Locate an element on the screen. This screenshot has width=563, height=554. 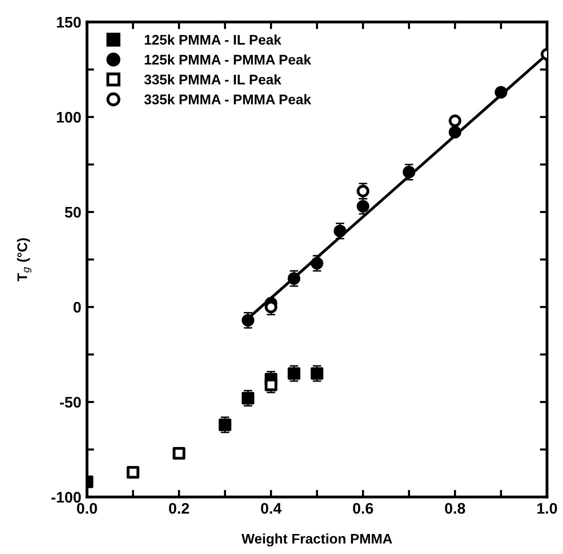
legend-label: 335k PMMA - PMMA Peak is located at coordinates (228, 99).